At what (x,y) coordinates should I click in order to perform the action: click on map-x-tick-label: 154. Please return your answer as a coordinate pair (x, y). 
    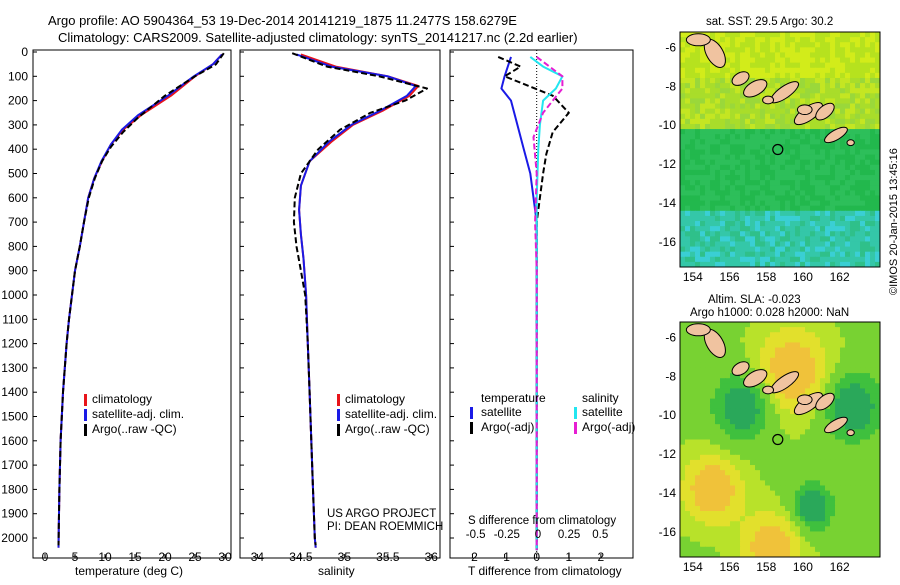
    Looking at the image, I should click on (693, 277).